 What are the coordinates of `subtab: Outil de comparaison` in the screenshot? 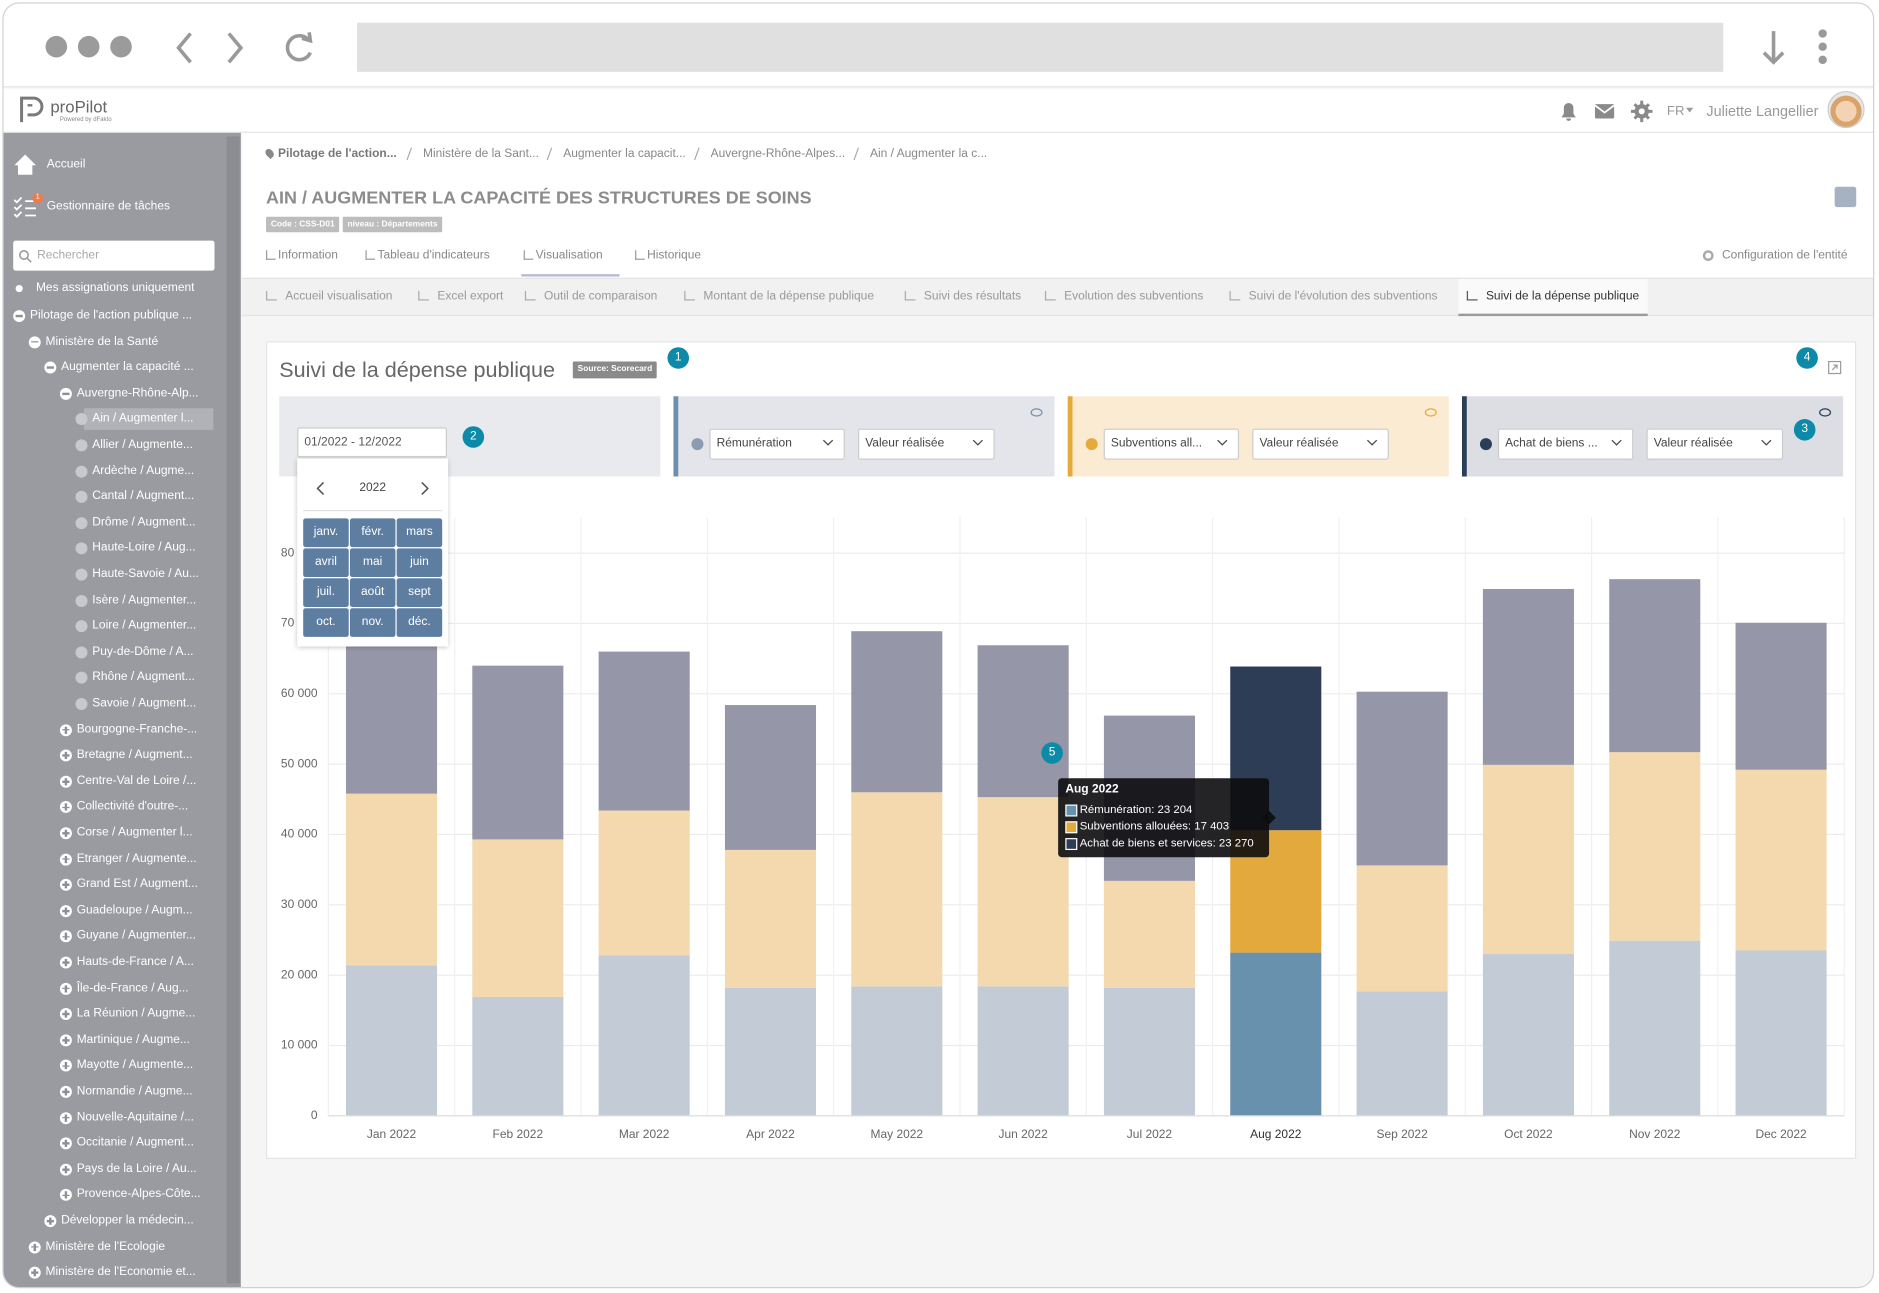 It's located at (601, 296).